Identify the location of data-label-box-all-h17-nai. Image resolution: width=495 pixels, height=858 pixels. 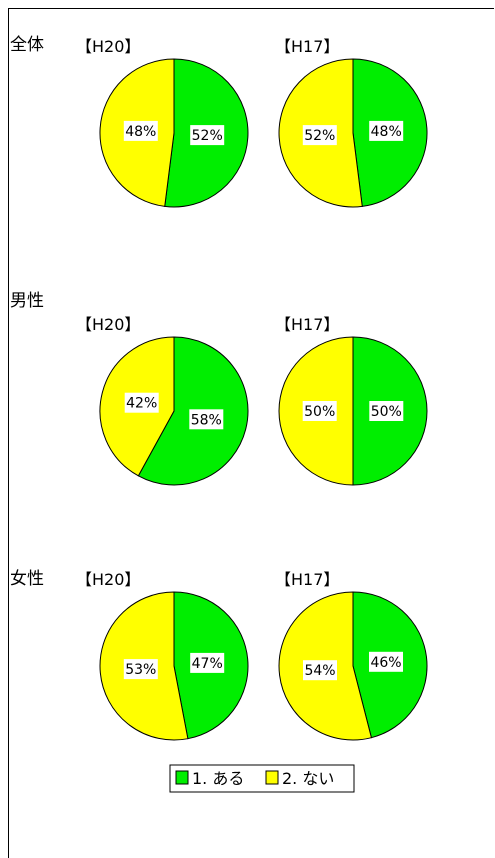
(319, 135).